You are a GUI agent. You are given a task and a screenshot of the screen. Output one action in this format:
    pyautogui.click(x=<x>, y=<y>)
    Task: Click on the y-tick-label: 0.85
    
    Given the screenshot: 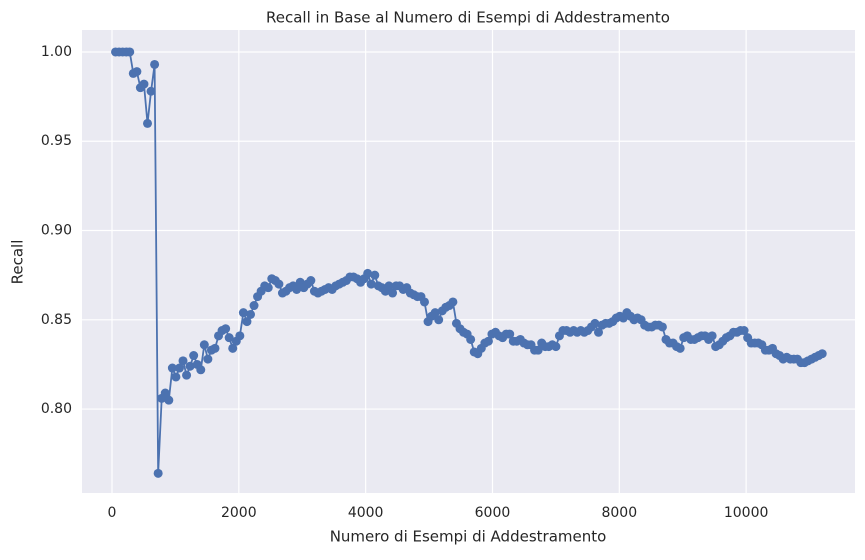 What is the action you would take?
    pyautogui.click(x=56, y=320)
    